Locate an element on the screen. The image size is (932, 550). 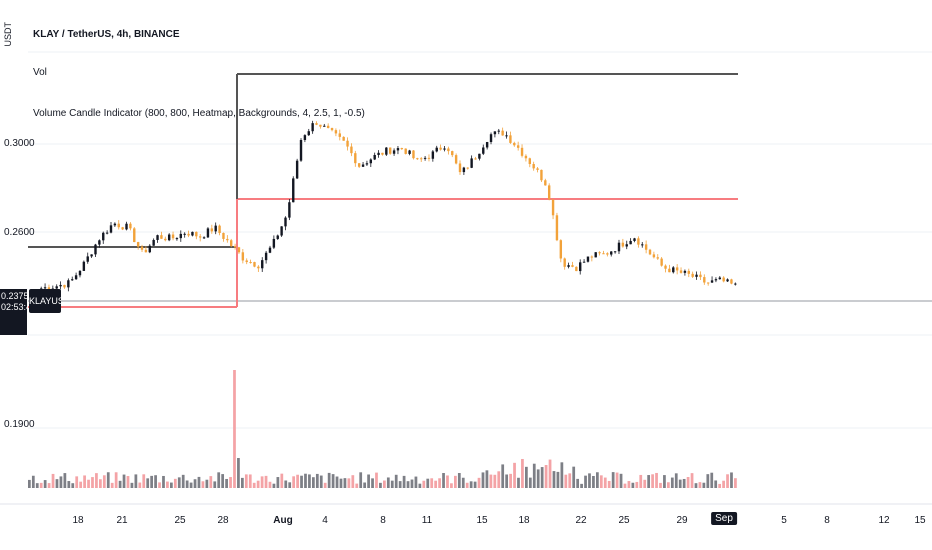
countdown-timer: 02:53:45 is located at coordinates (19, 307).